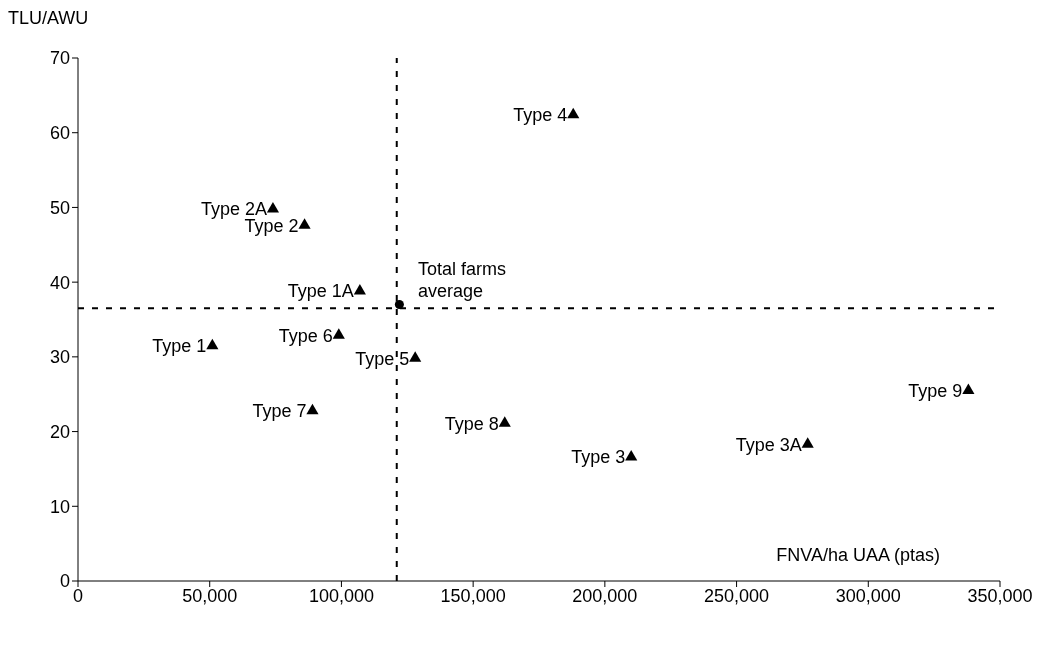 Image resolution: width=1053 pixels, height=649 pixels. What do you see at coordinates (64, 581) in the screenshot?
I see `y-tick-label: 0` at bounding box center [64, 581].